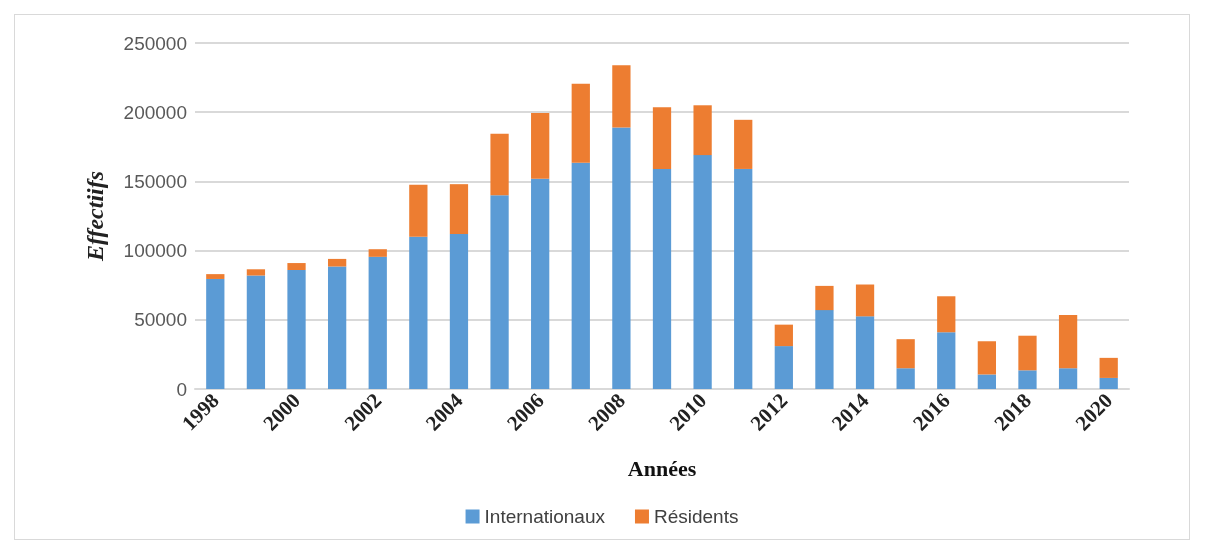 The height and width of the screenshot is (544, 1206). I want to click on y-tick-label: 250000, so click(155, 43).